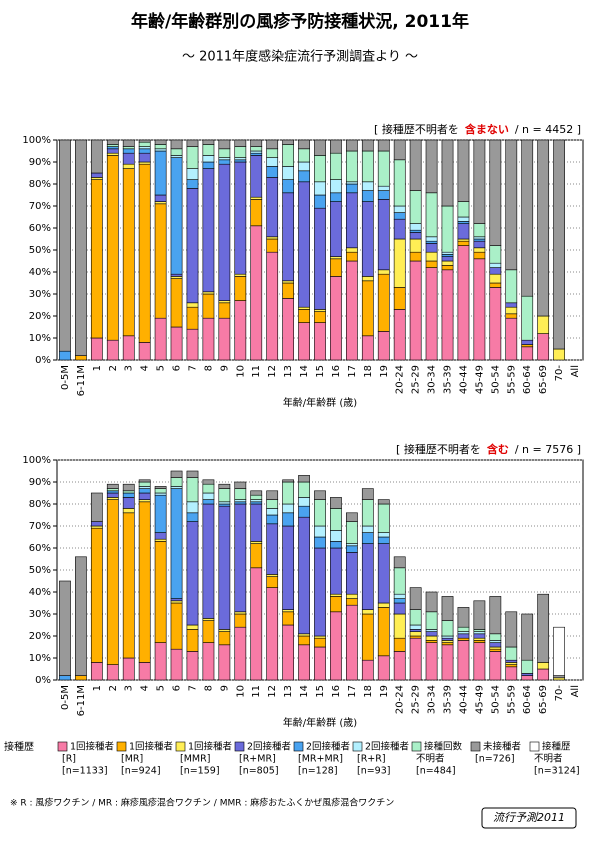 The image size is (601, 841). What do you see at coordinates (288, 371) in the screenshot?
I see `x-tick-label: 13` at bounding box center [288, 371].